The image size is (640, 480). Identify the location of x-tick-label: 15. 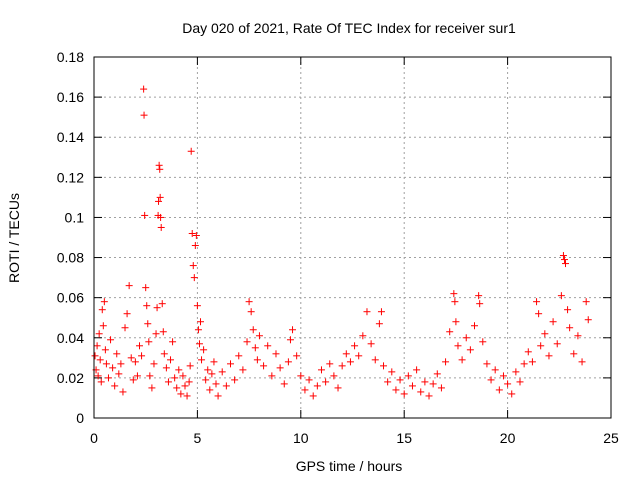
(404, 438).